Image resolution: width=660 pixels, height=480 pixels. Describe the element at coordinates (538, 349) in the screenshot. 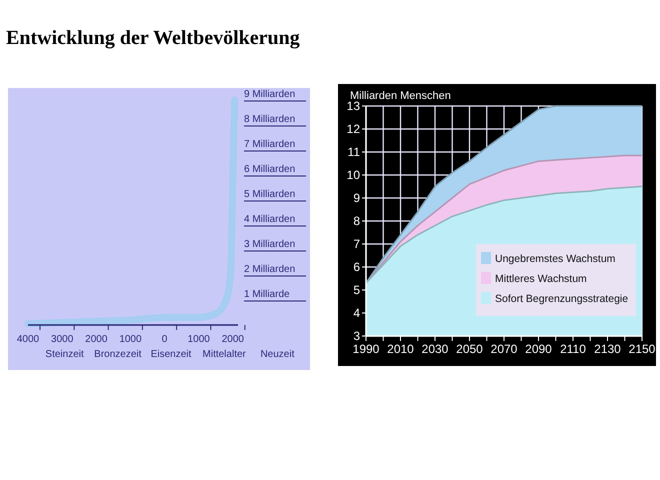

I see `x-tick-label: 2090` at that location.